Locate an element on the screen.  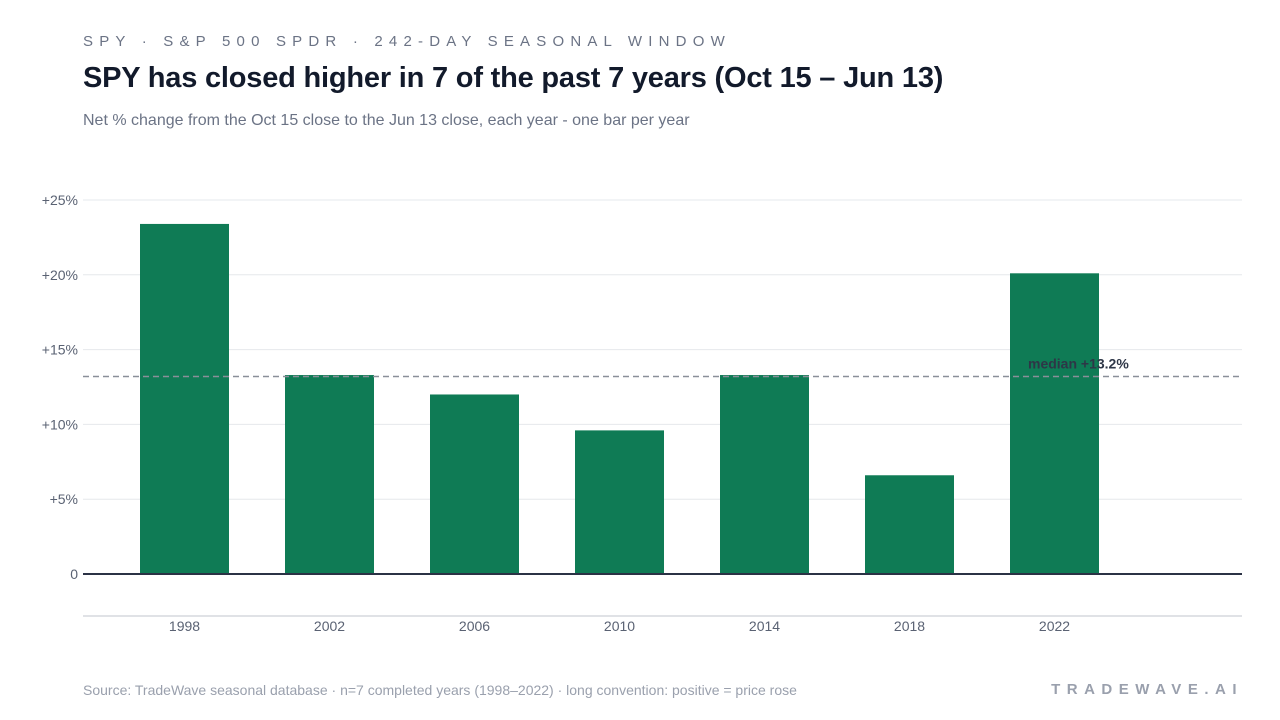
y-tick-label: +5% is located at coordinates (64, 499).